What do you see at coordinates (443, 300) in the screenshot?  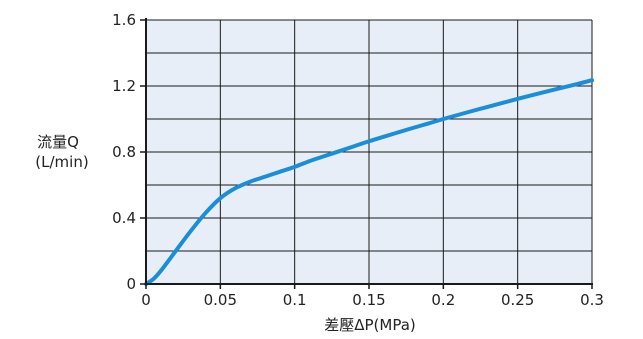 I see `x-tick-label-4: 0.2` at bounding box center [443, 300].